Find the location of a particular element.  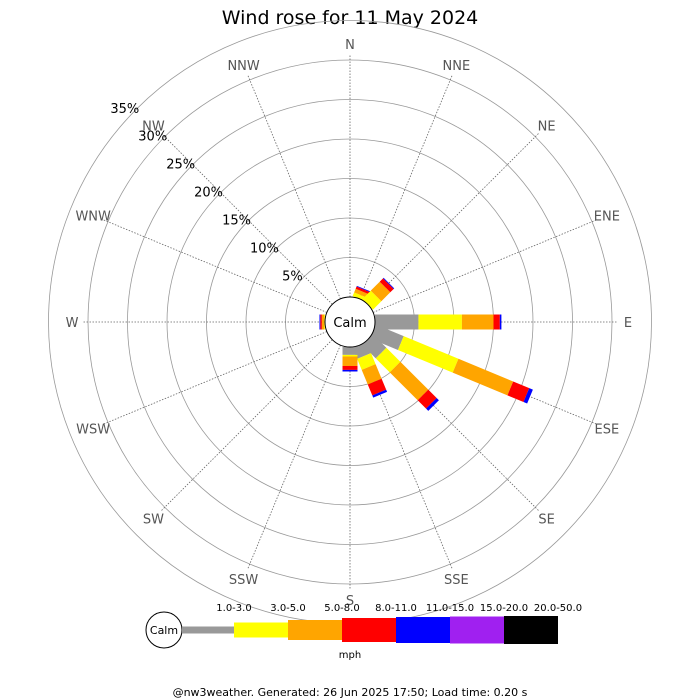

ring-label-10: 10% is located at coordinates (264, 248).